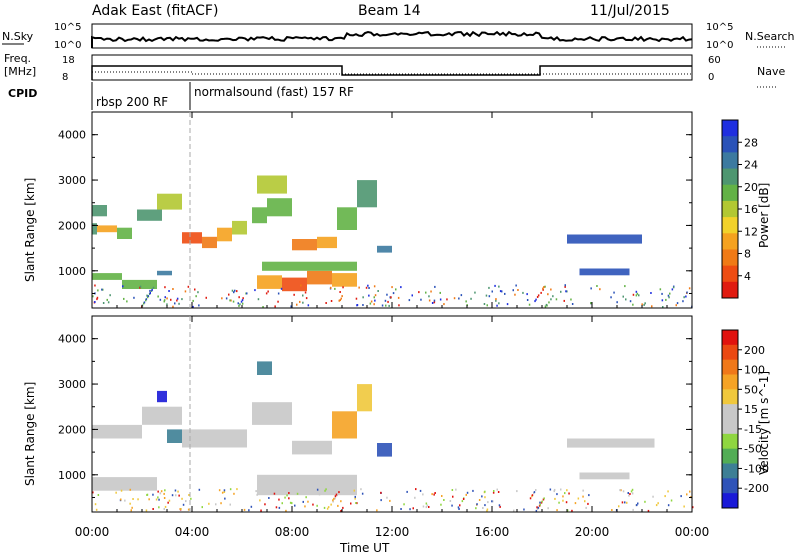 Image resolution: width=800 pixels, height=554 pixels. I want to click on radar-title: Adak East (fitACF), so click(155, 11).